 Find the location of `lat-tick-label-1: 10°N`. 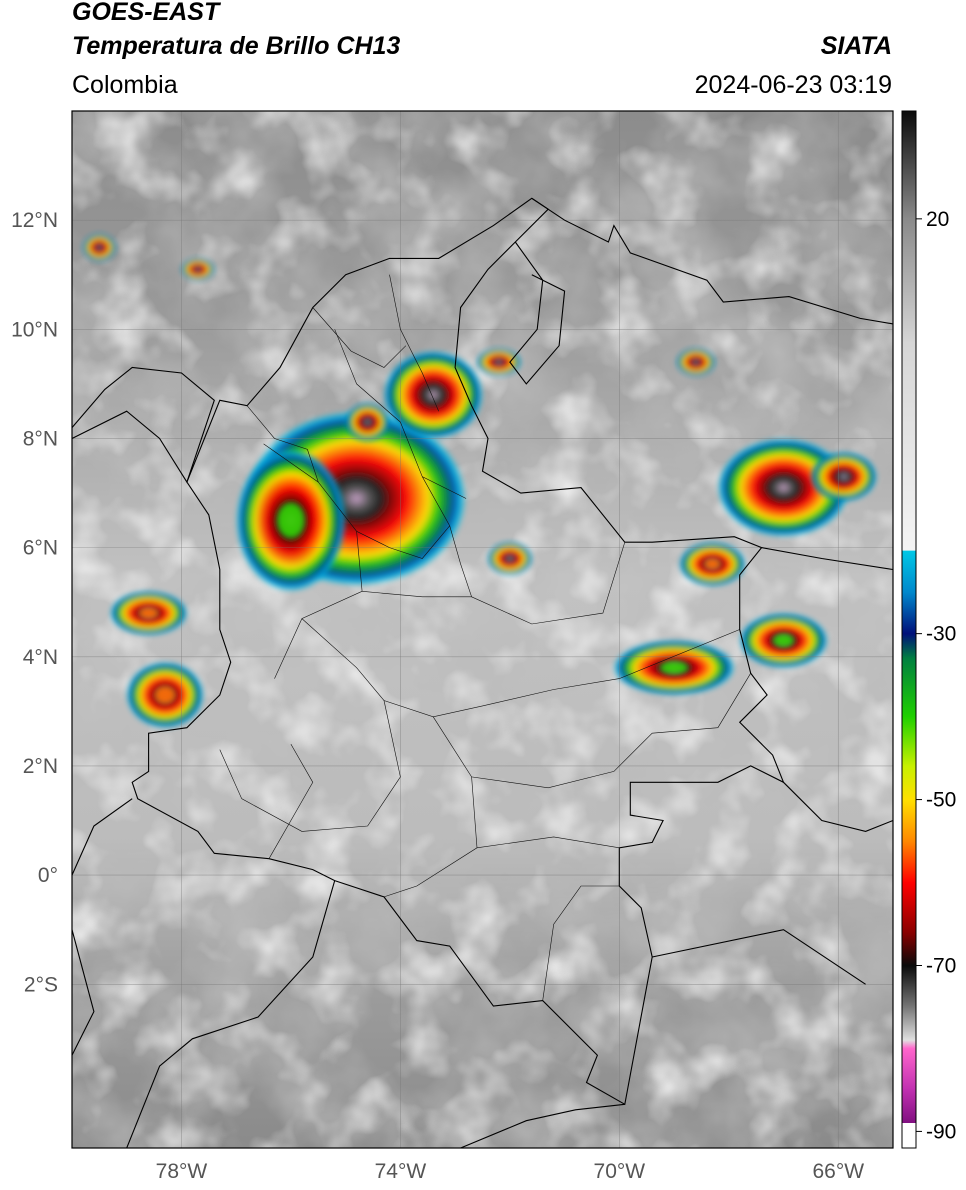

lat-tick-label-1: 10°N is located at coordinates (34, 329).